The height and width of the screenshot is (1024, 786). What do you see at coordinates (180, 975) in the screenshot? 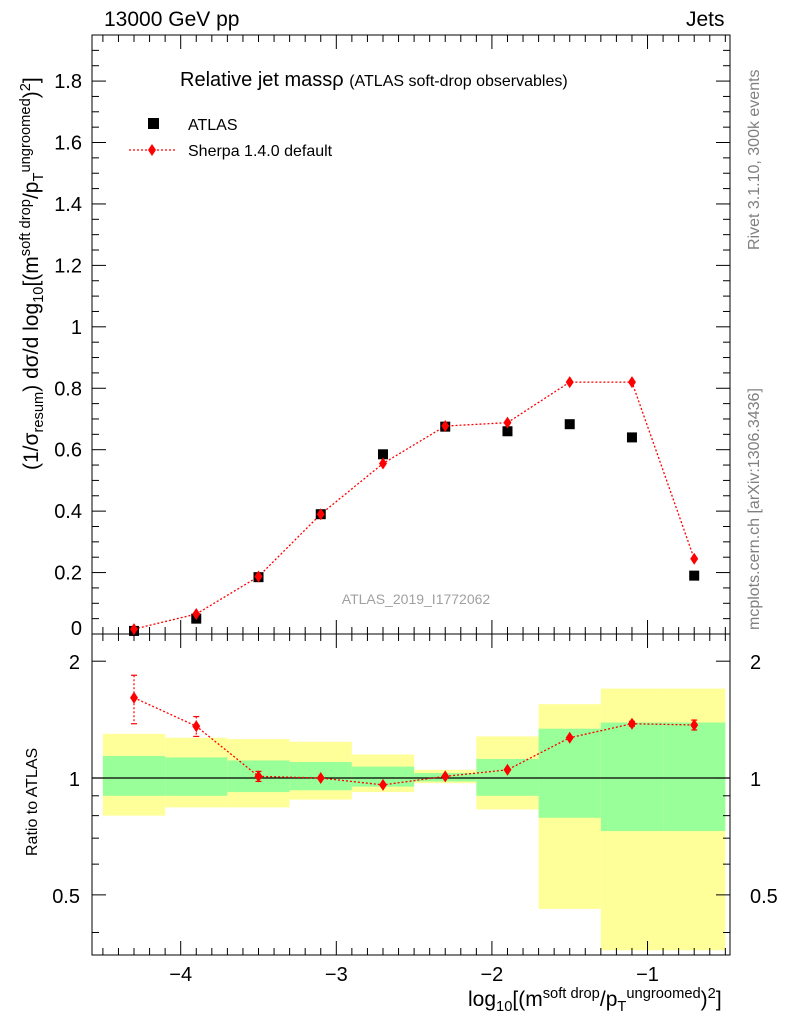
I see `x-tick-label: −4` at bounding box center [180, 975].